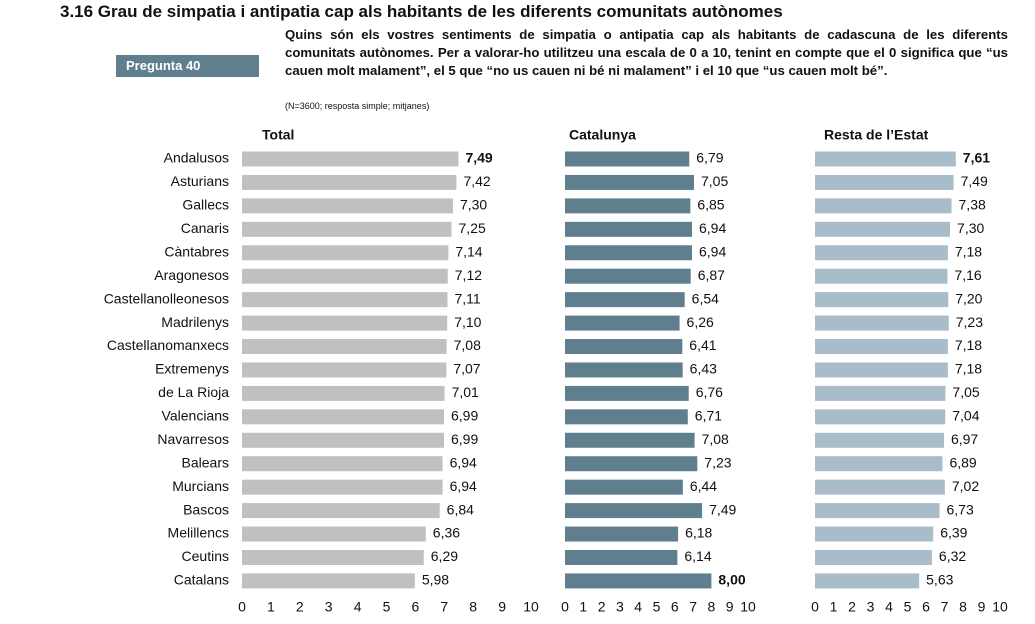  I want to click on value-label: 7,11, so click(467, 298).